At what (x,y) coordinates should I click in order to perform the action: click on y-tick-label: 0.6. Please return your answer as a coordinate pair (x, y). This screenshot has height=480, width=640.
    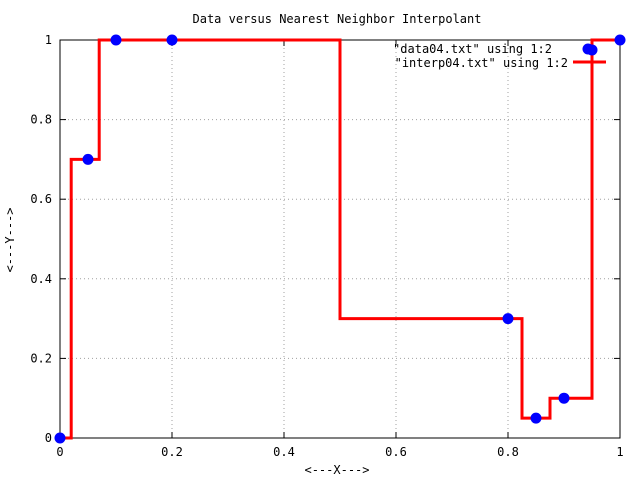
    Looking at the image, I should click on (41, 199).